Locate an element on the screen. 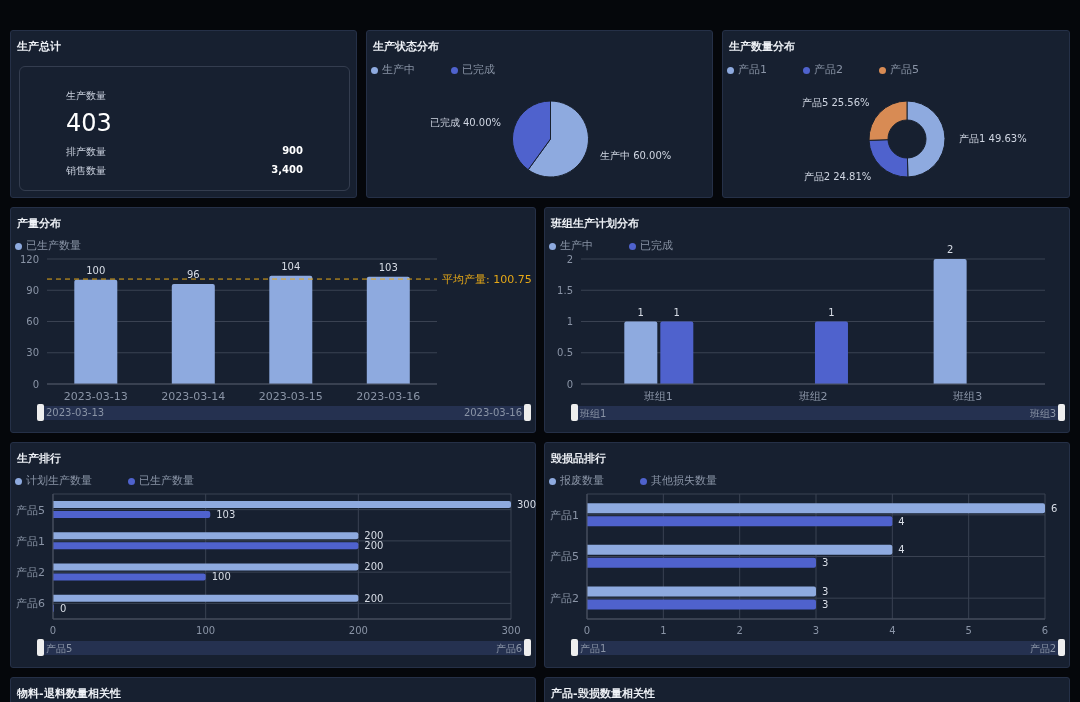 The image size is (1080, 702). legend-label: 产品2 is located at coordinates (828, 69).